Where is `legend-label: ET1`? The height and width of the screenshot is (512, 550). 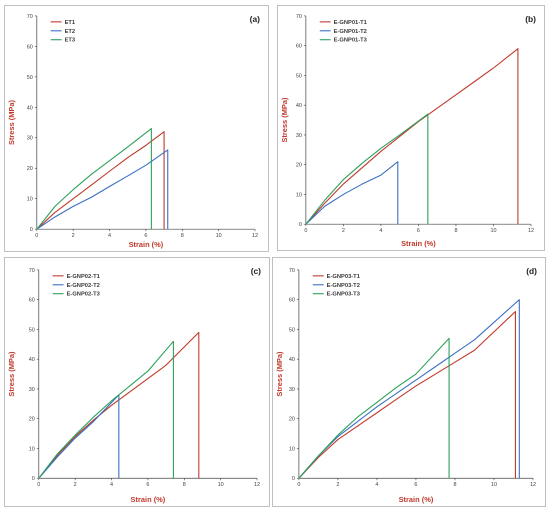
legend-label: ET1 is located at coordinates (70, 23).